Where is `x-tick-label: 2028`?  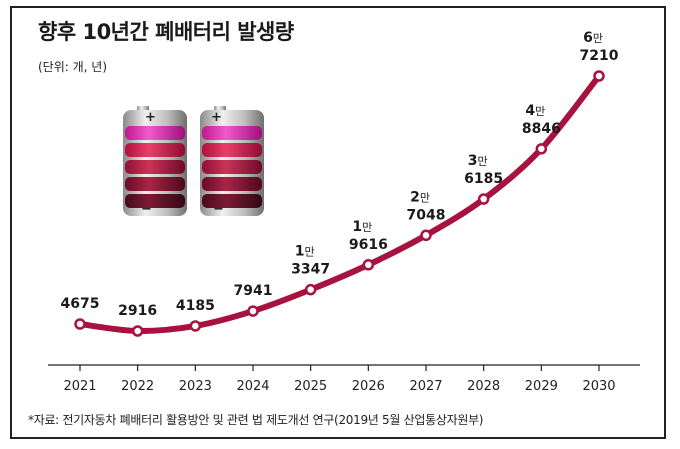
x-tick-label: 2028 is located at coordinates (483, 386).